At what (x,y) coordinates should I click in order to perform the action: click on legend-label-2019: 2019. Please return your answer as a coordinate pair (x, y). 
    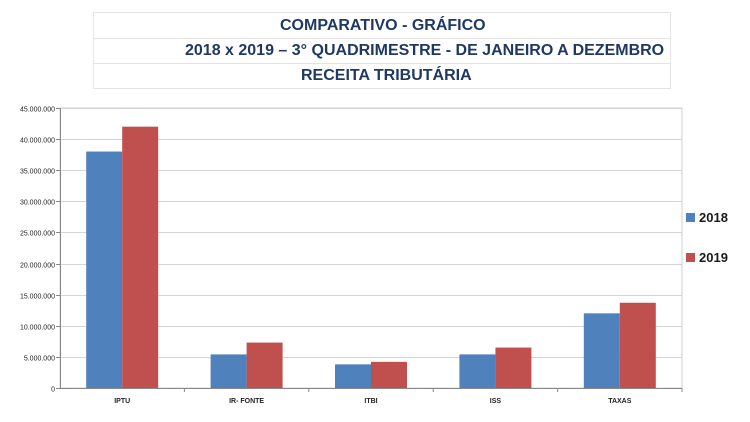
    Looking at the image, I should click on (713, 257).